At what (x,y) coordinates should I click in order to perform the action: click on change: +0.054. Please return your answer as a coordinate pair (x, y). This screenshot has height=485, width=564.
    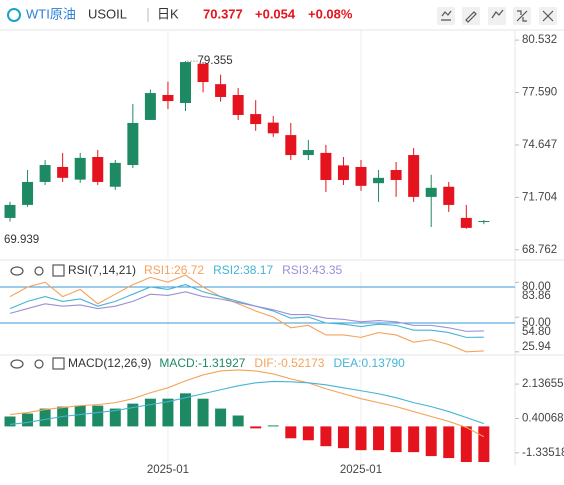
    Looking at the image, I should click on (275, 13).